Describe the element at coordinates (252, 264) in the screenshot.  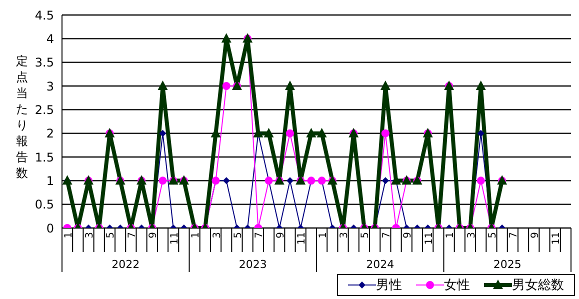
I see `text: 2023` at that location.